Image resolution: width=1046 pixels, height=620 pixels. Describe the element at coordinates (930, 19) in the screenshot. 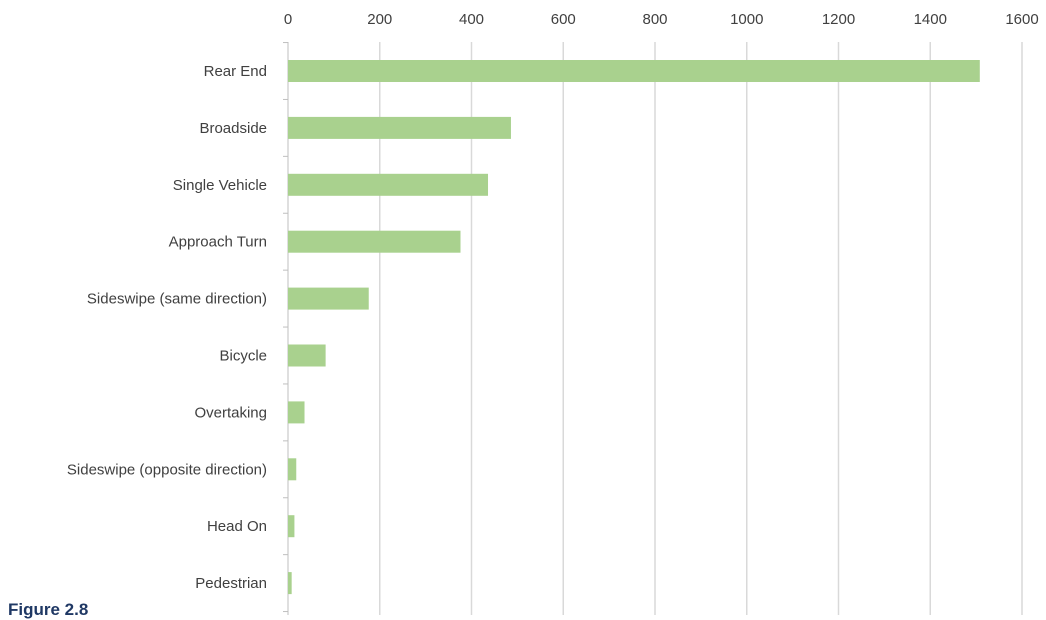

I see `x-tick-label: 1400` at that location.